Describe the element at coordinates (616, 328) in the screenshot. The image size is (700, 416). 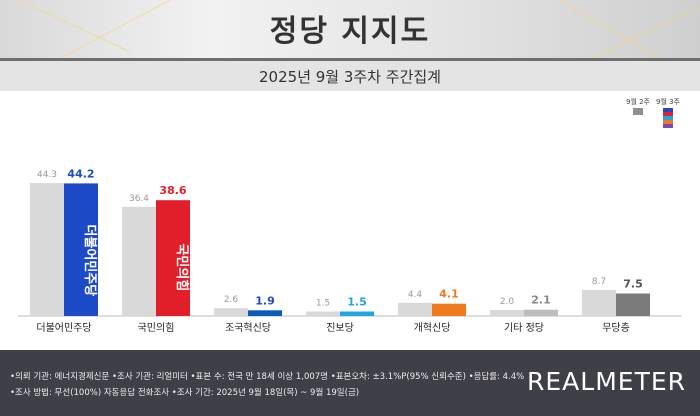
I see `category-label: 무당층` at that location.